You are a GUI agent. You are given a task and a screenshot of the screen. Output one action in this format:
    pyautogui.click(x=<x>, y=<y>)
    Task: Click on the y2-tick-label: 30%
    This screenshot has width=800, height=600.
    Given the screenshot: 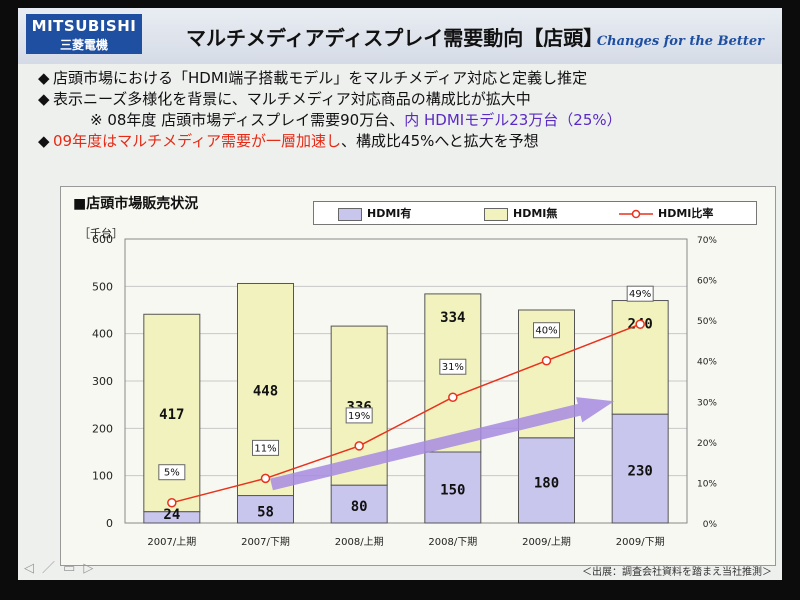 What is the action you would take?
    pyautogui.click(x=707, y=403)
    